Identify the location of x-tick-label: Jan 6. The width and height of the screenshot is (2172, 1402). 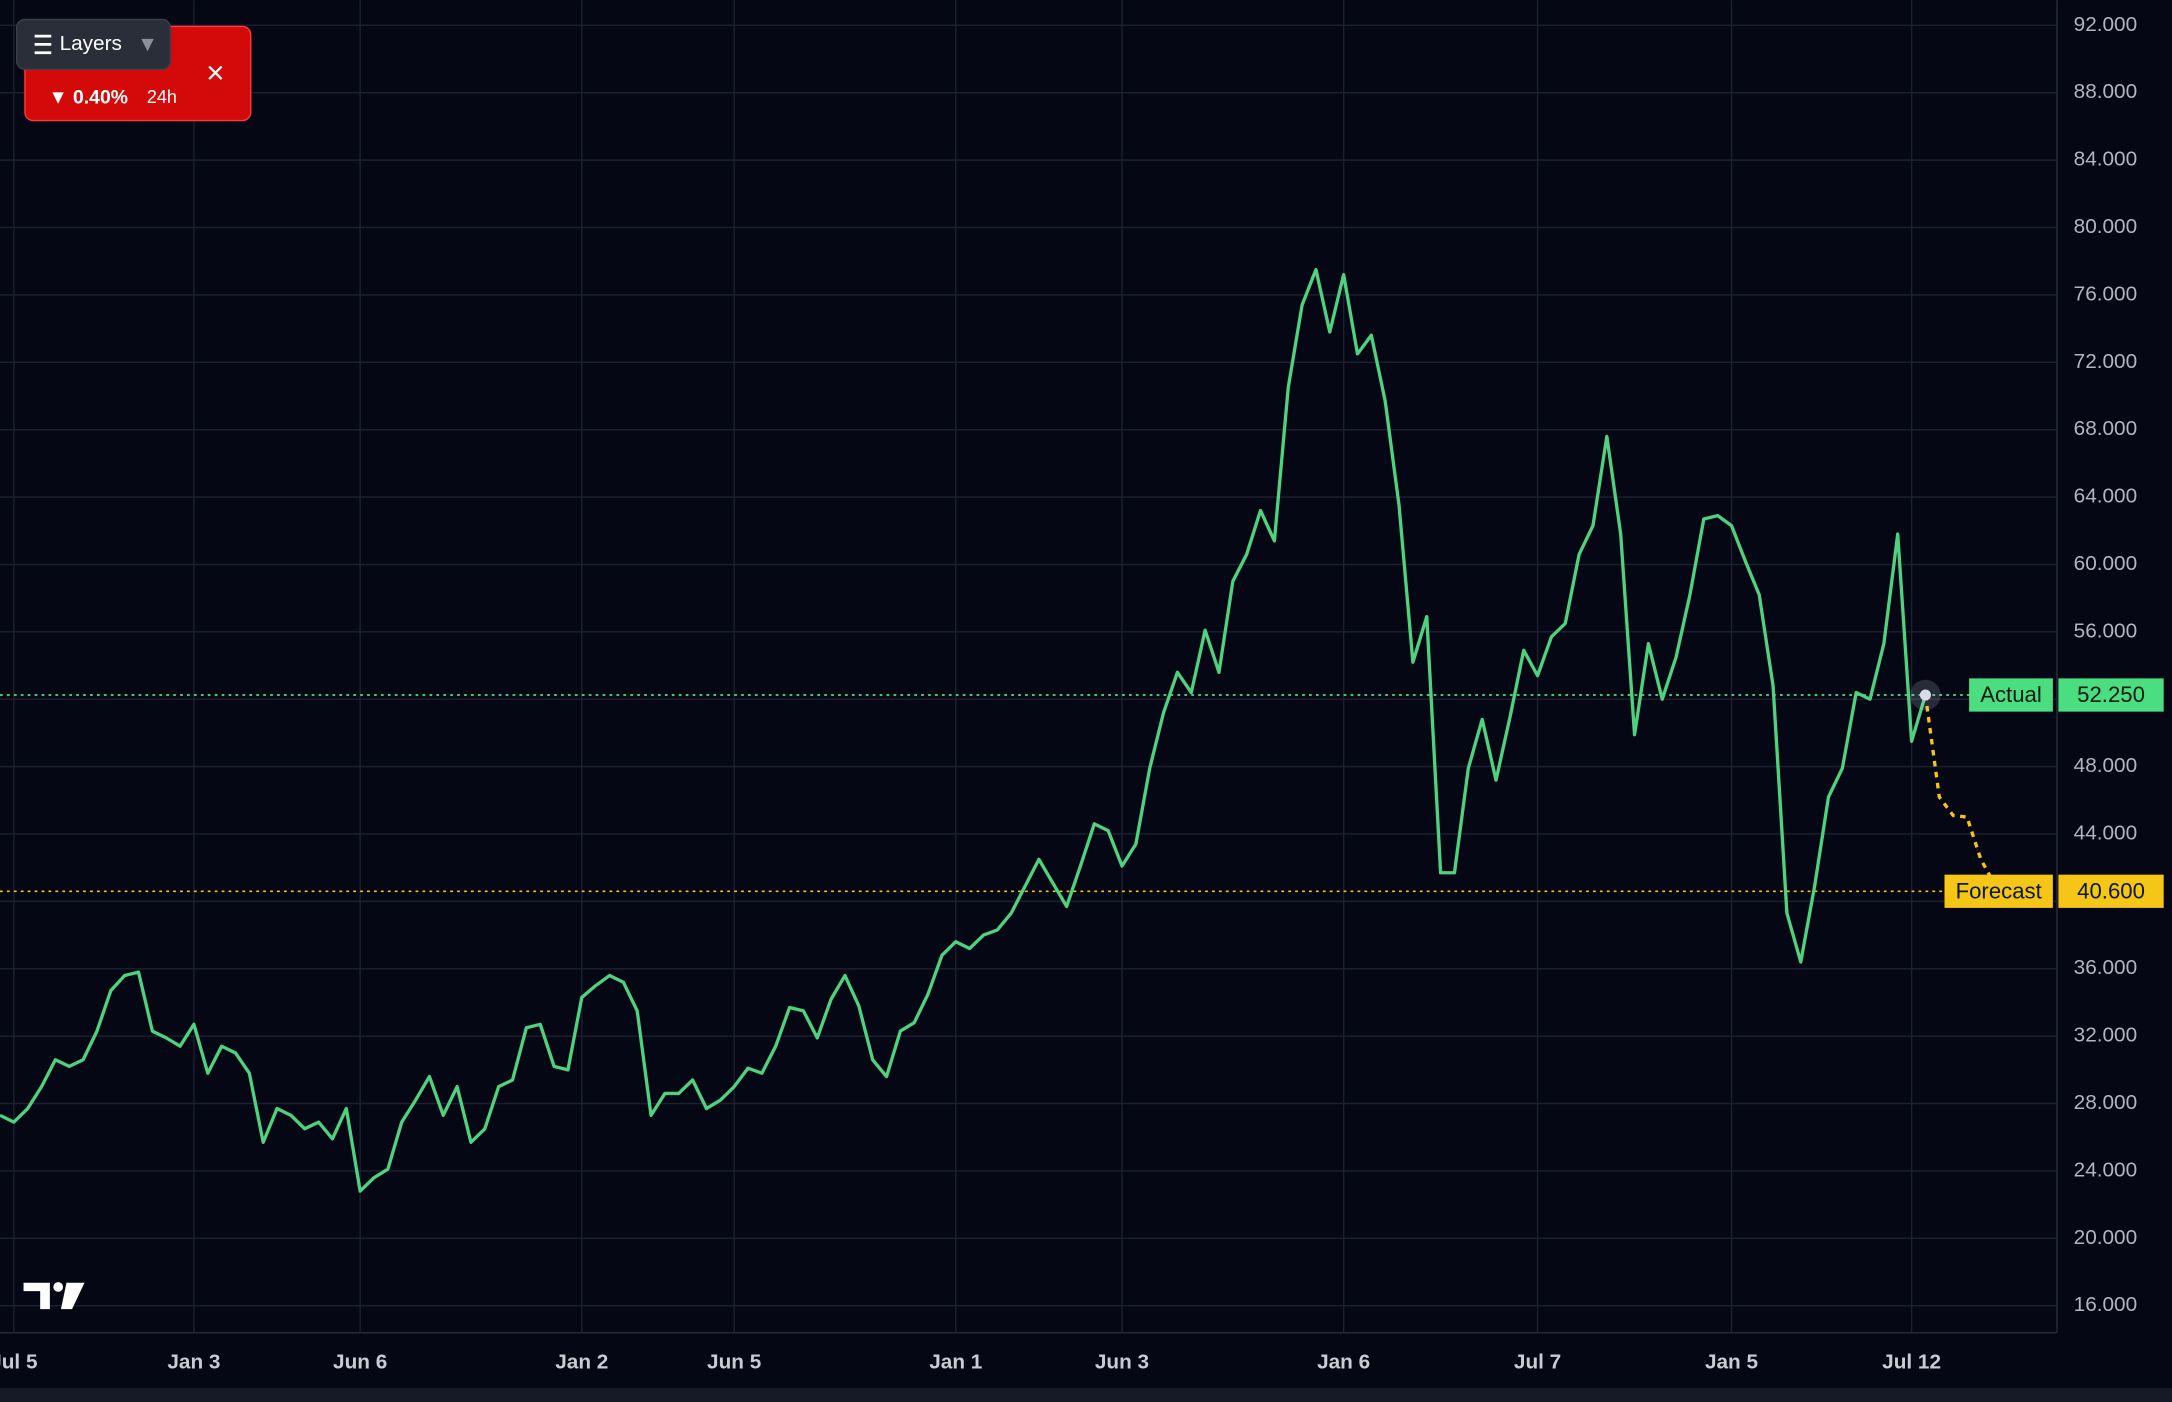
(1343, 1362).